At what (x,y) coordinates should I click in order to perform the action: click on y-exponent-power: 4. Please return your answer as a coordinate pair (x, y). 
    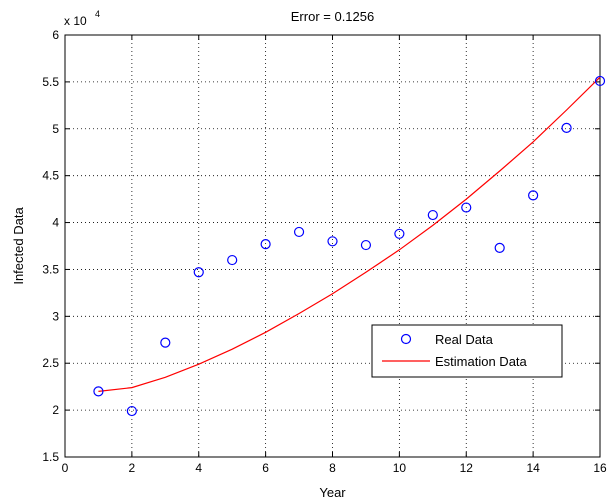
    Looking at the image, I should click on (97, 14).